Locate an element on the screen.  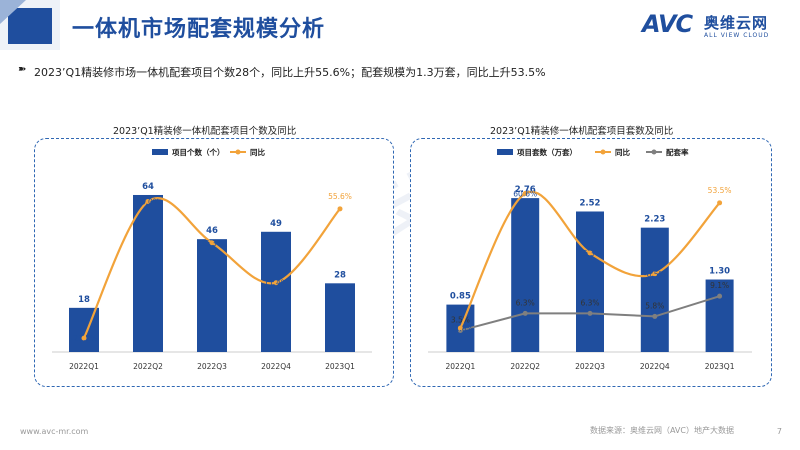
chart0-yoy-point-2022Q3 is located at coordinates (212, 243).